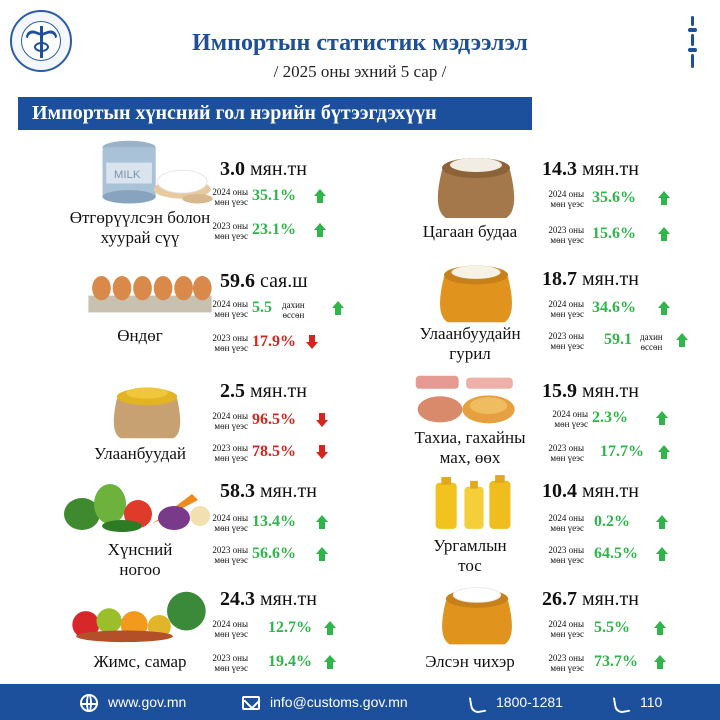  I want to click on sugar-sack-icon, so click(477, 616).